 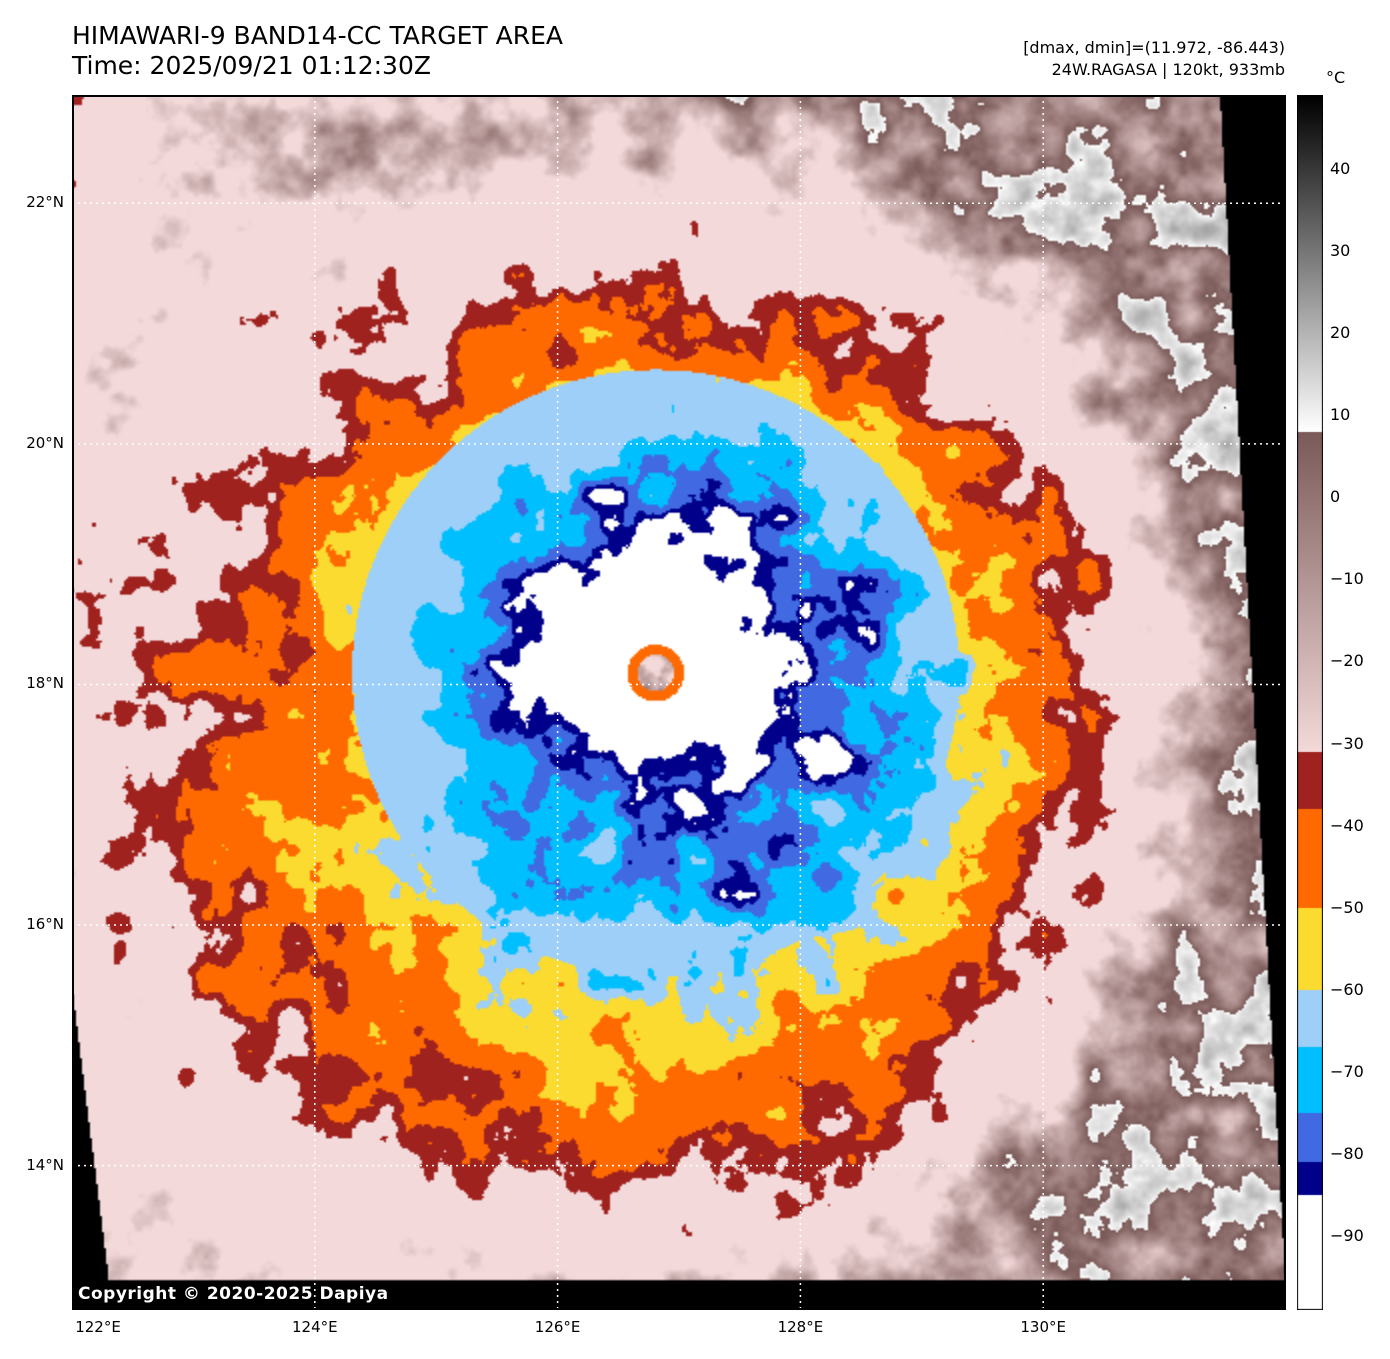 I want to click on lon-tick-label: 130°E, so click(x=1043, y=1327).